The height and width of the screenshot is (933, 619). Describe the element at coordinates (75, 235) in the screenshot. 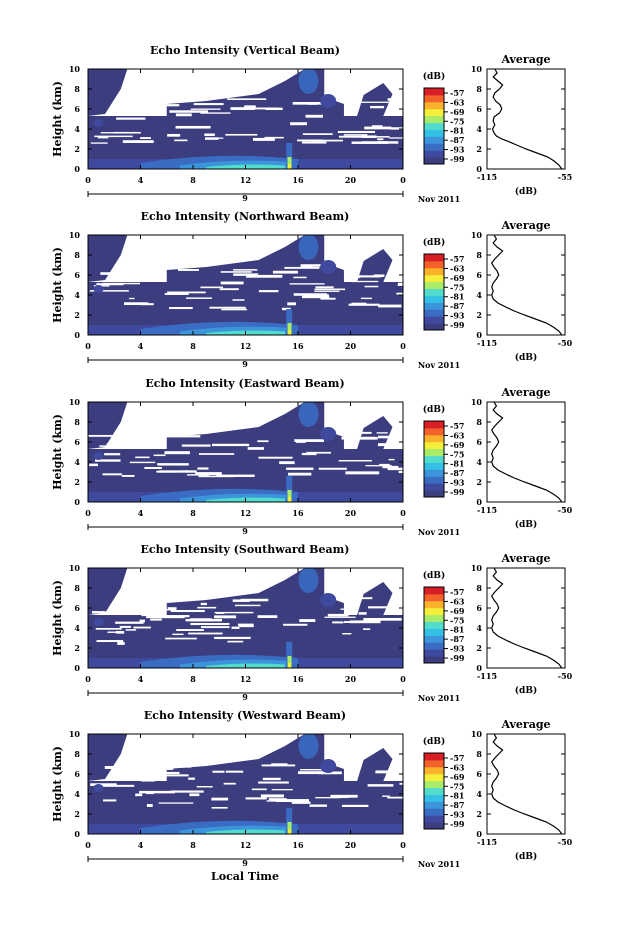

I see `y-tick-label: 10` at that location.